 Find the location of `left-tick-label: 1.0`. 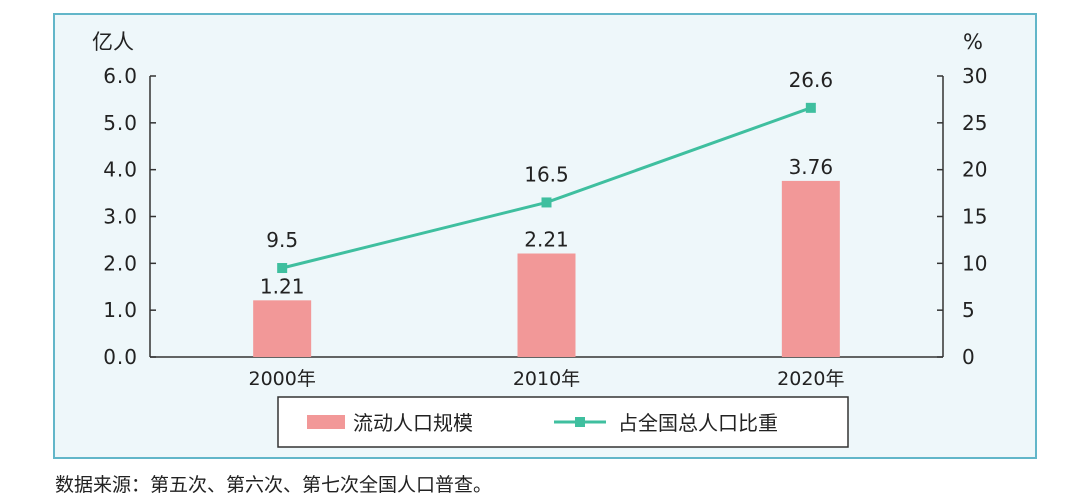

left-tick-label: 1.0 is located at coordinates (120, 310).